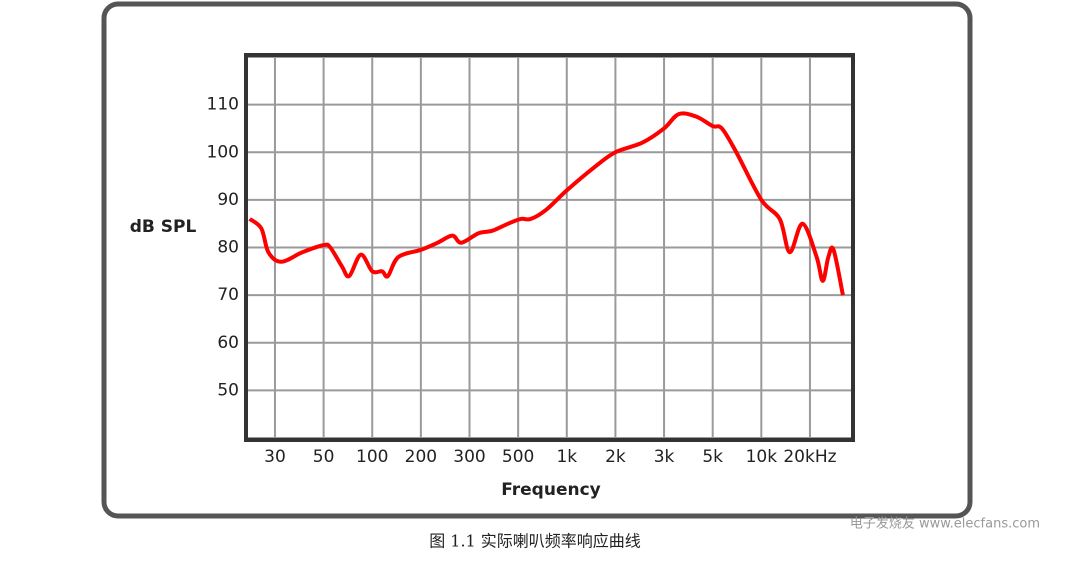 The height and width of the screenshot is (561, 1071). I want to click on y-tick-label: 70, so click(228, 295).